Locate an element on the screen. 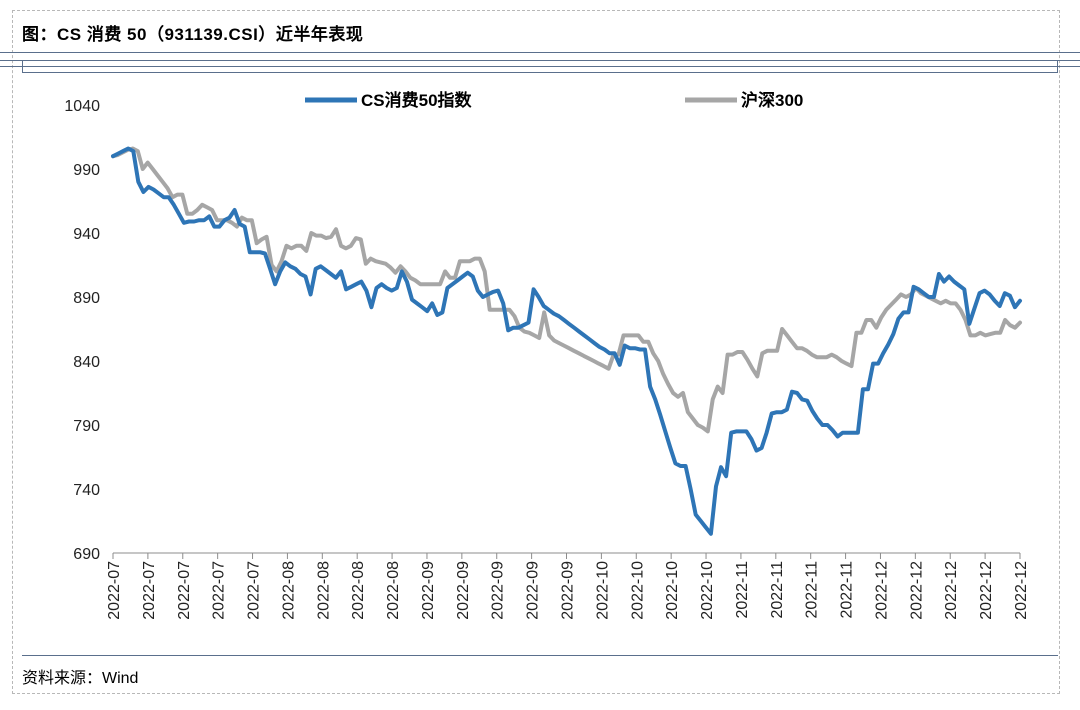 This screenshot has height=710, width=1080. legend-label-cs50: CS消费50指数 is located at coordinates (417, 100).